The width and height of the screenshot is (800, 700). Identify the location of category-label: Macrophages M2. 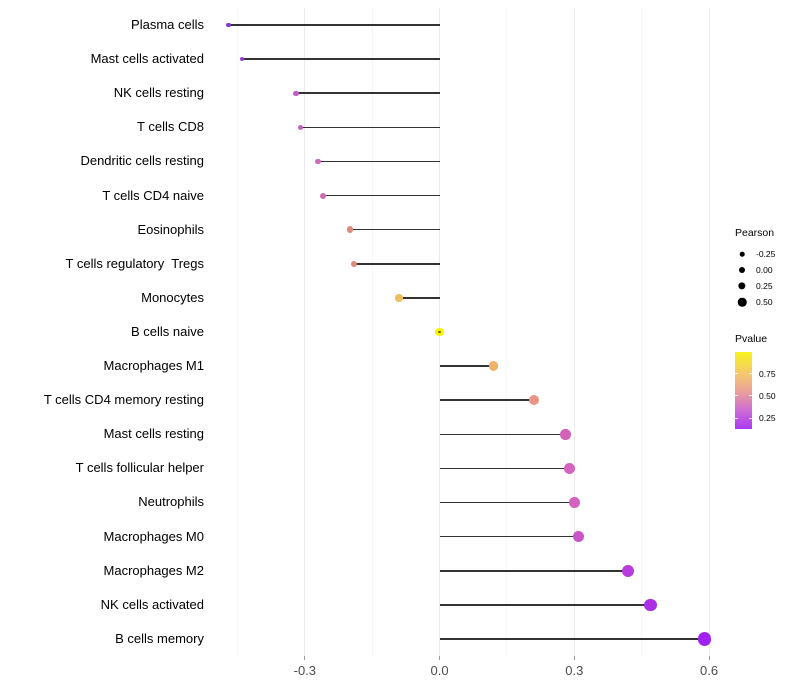
(153, 570).